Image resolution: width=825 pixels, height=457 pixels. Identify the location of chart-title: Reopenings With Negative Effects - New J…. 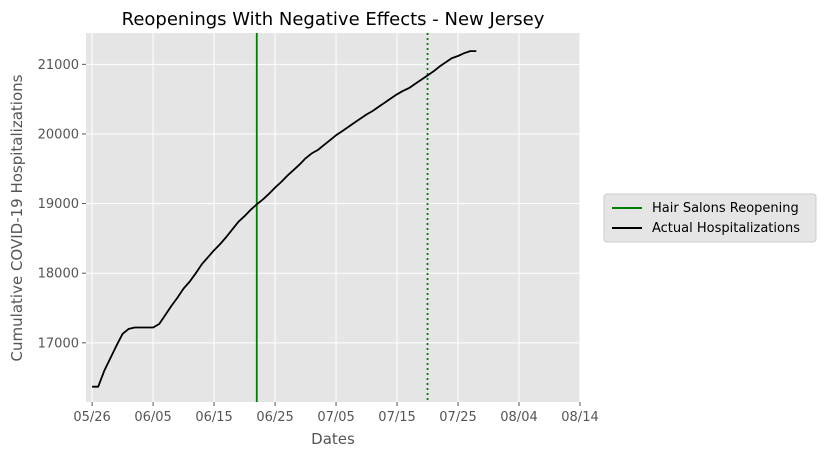
(333, 19).